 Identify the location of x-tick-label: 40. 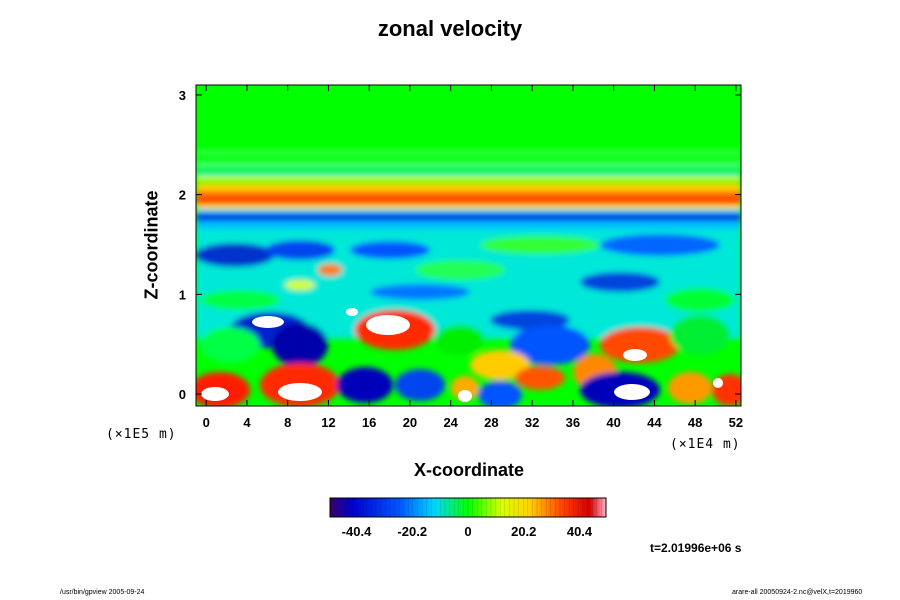
(613, 422).